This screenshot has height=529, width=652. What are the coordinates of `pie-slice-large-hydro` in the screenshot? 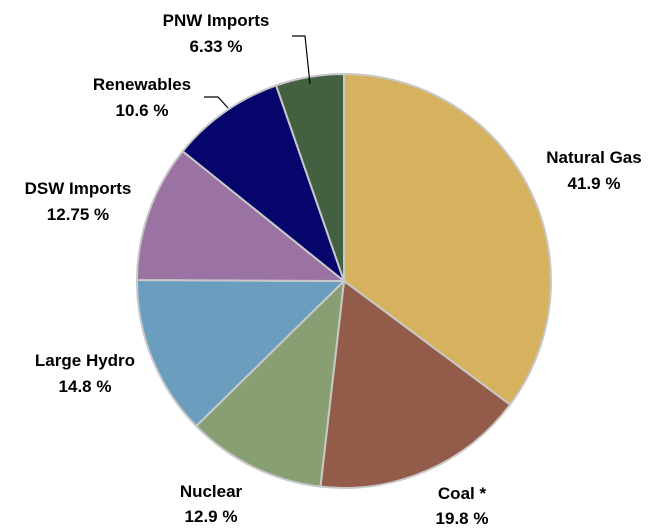 It's located at (241, 353).